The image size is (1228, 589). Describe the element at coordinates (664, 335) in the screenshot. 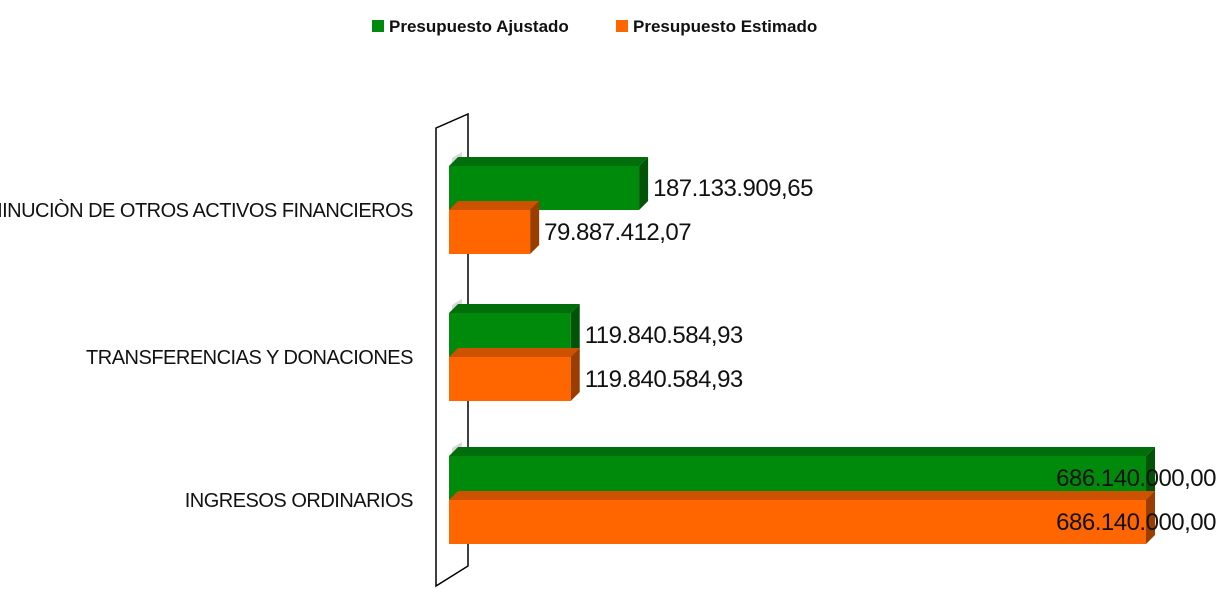

I see `value-label-2-1: 119.840.584,93` at that location.